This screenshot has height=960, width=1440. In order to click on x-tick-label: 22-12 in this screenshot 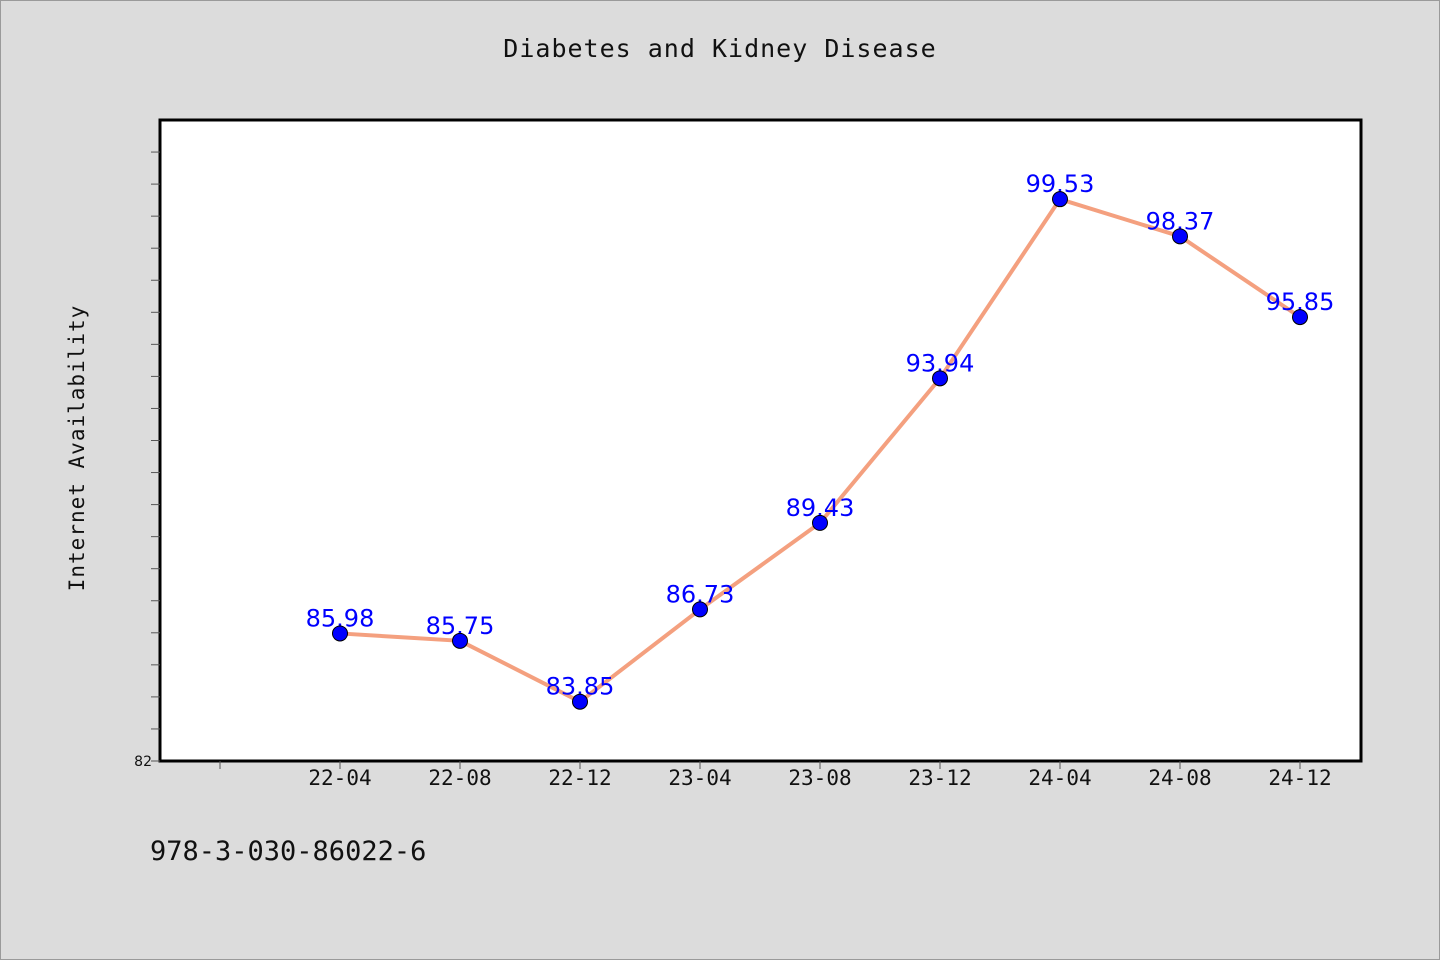, I will do `click(579, 778)`.